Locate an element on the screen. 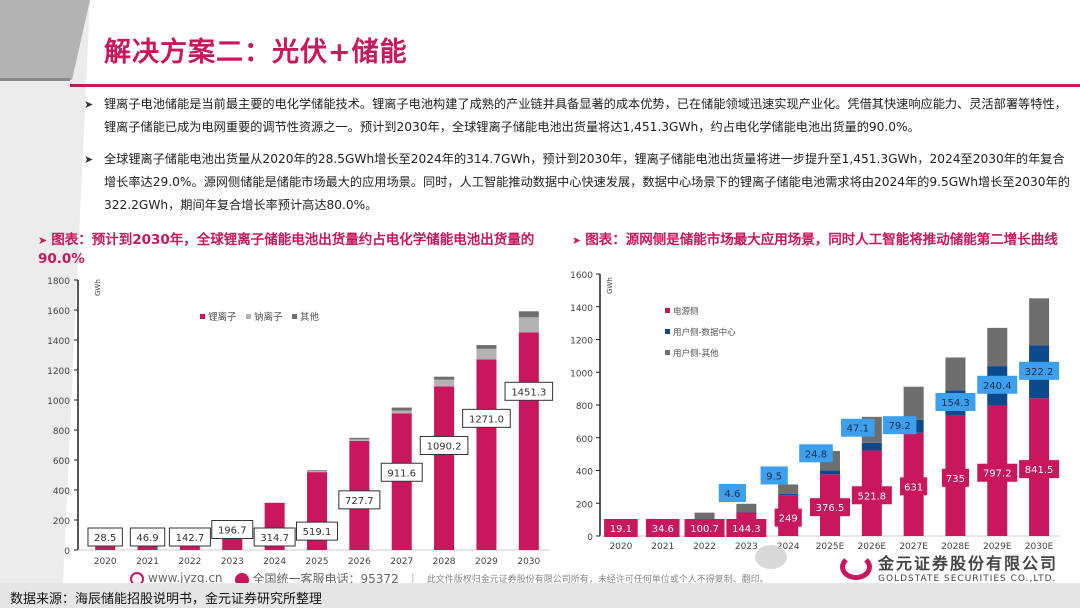 This screenshot has width=1080, height=608. data-label: 28.5 is located at coordinates (105, 538).